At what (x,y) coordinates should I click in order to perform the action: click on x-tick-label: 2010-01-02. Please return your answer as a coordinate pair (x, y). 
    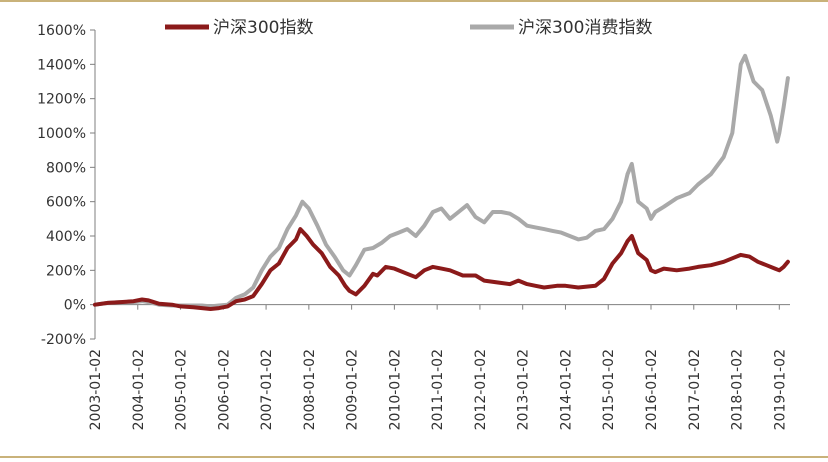
    Looking at the image, I should click on (395, 389).